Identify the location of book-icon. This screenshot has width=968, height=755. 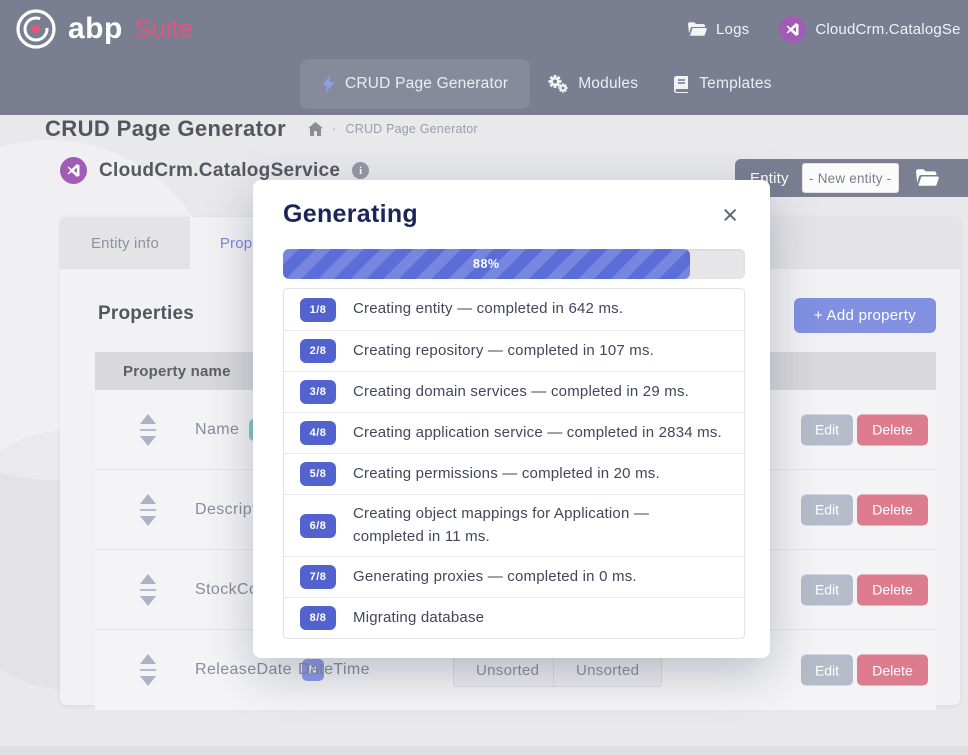
(681, 84).